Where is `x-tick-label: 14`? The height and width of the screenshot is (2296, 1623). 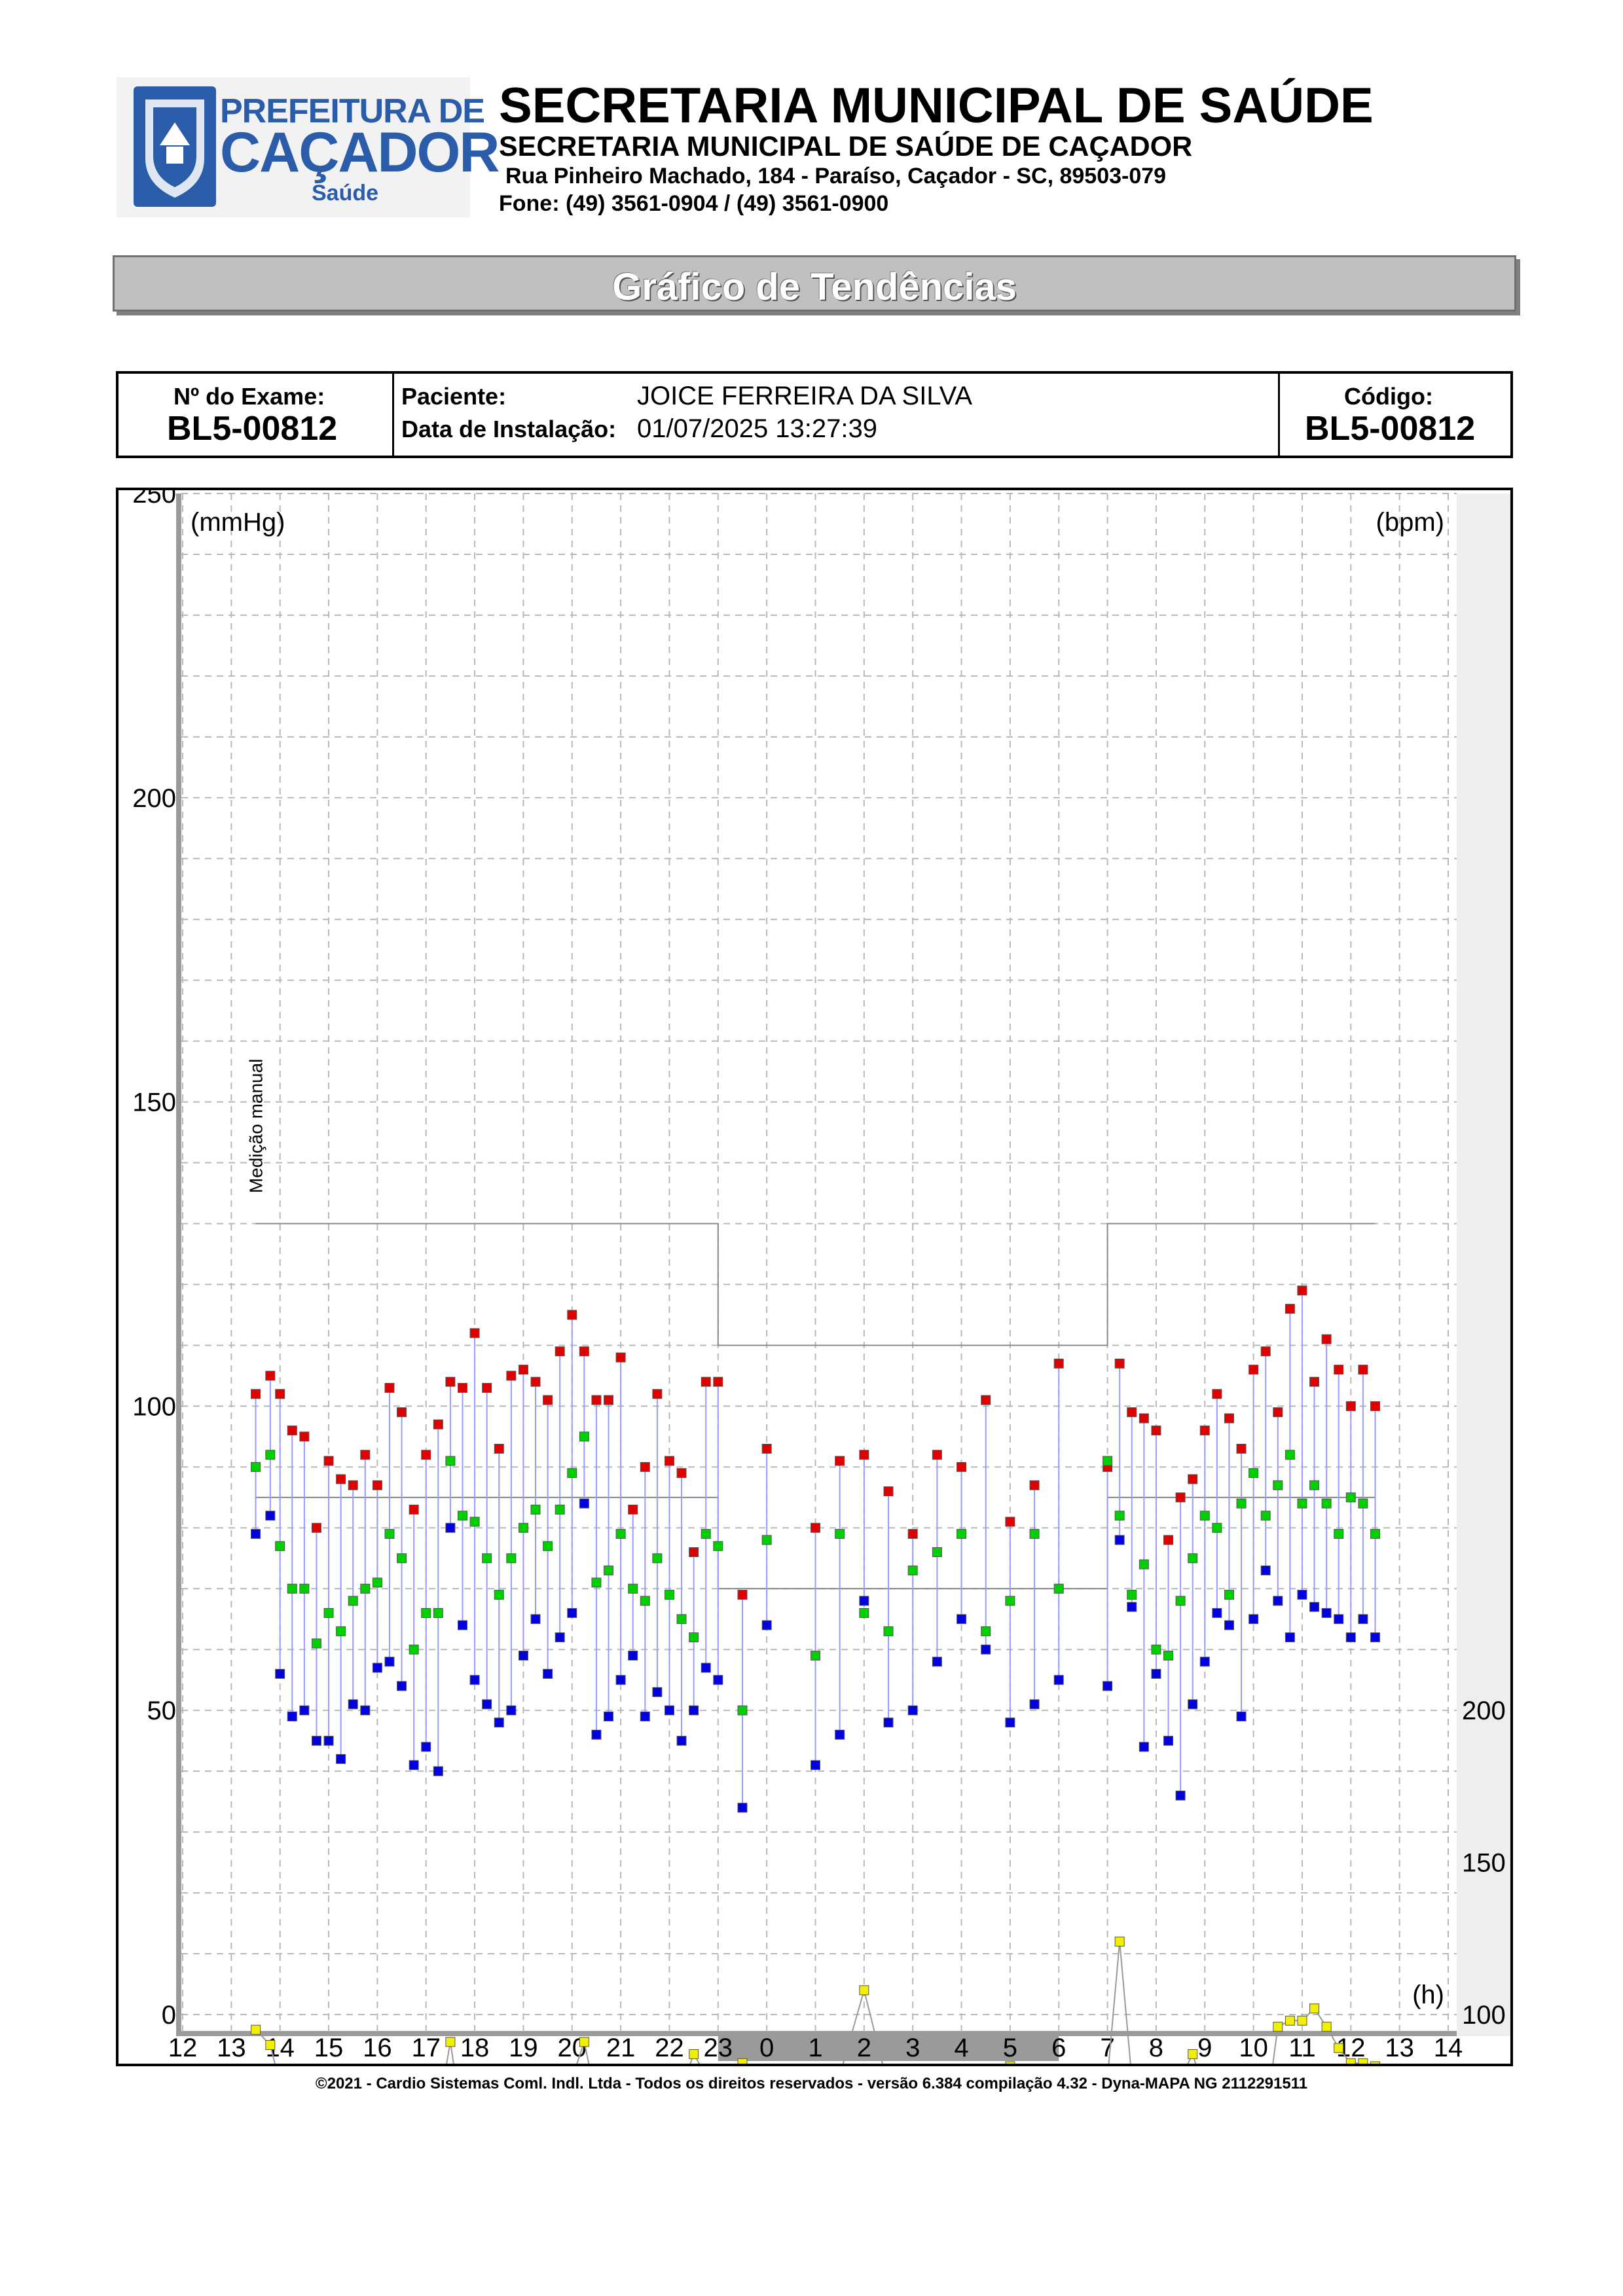
x-tick-label: 14 is located at coordinates (1448, 2048).